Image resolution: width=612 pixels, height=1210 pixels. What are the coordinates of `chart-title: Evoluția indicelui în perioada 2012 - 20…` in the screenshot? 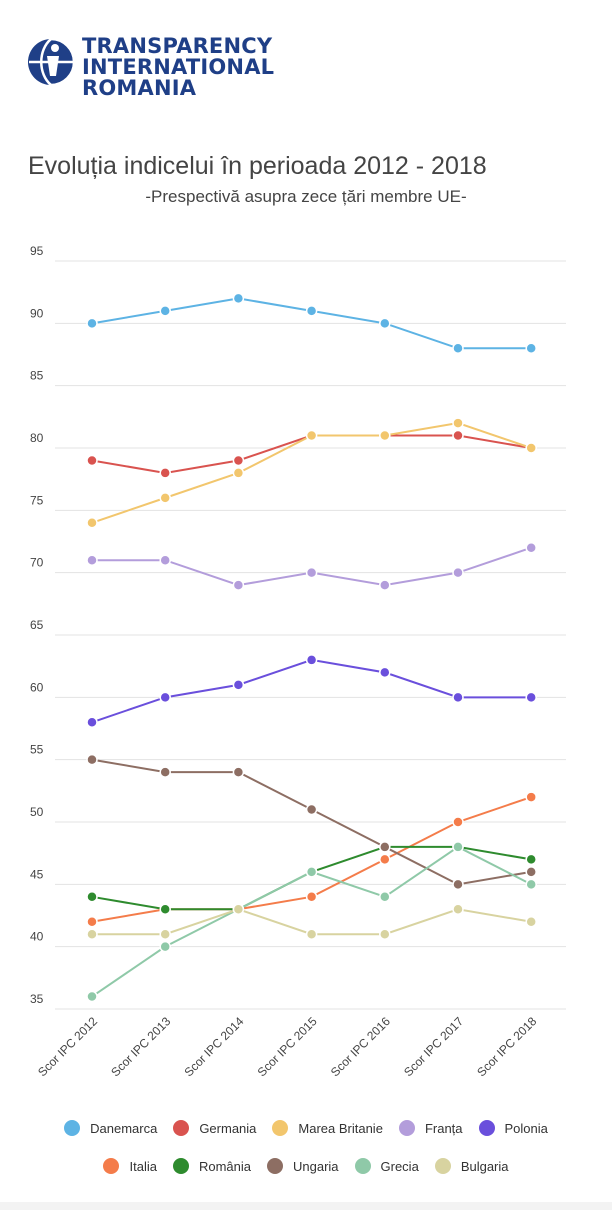 It's located at (257, 166).